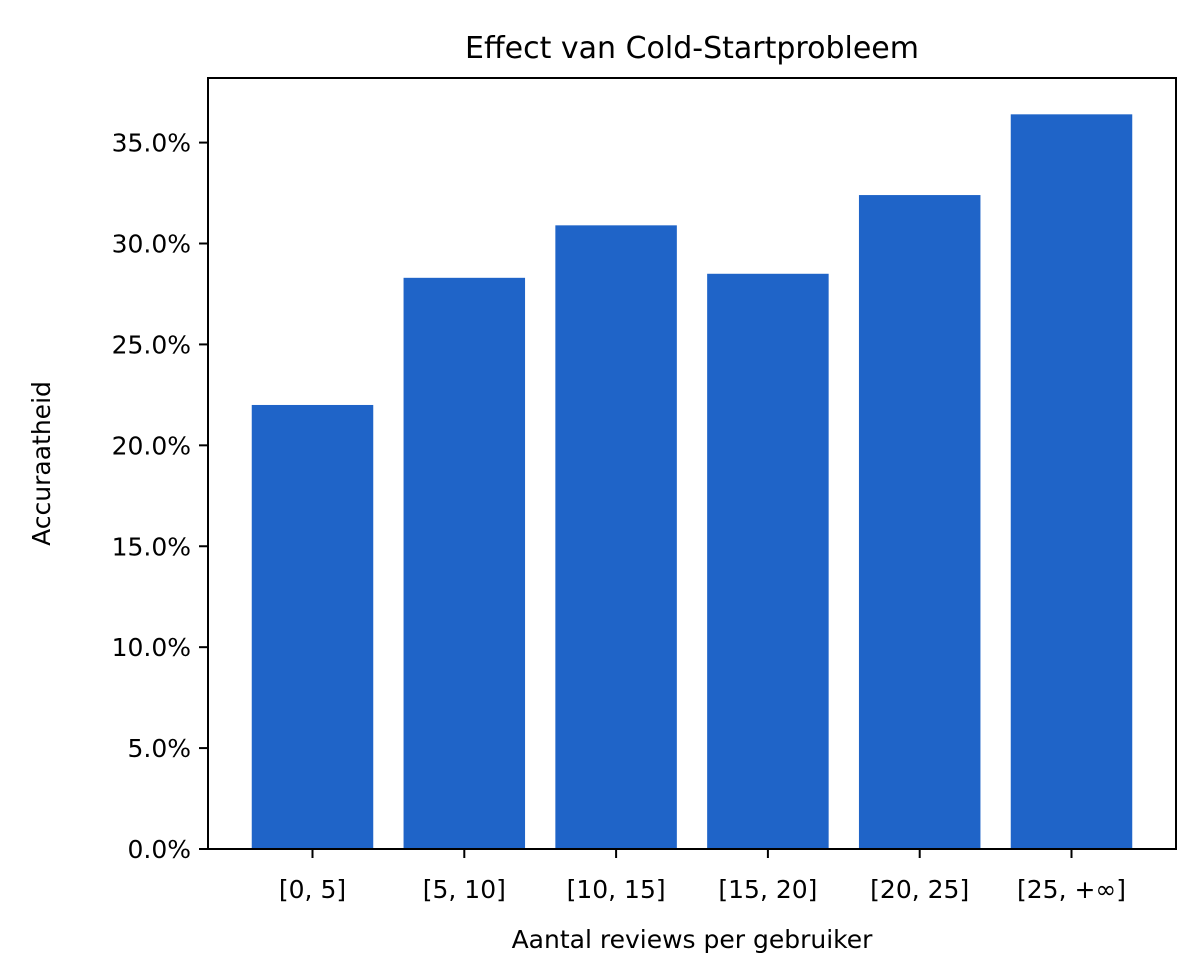 The width and height of the screenshot is (1201, 980). Describe the element at coordinates (160, 496) in the screenshot. I see `y-axis-ticks: 0.0% 5.0% 10.0% 15.0% 20.0% 25.0% 30.0% 35.0%` at that location.